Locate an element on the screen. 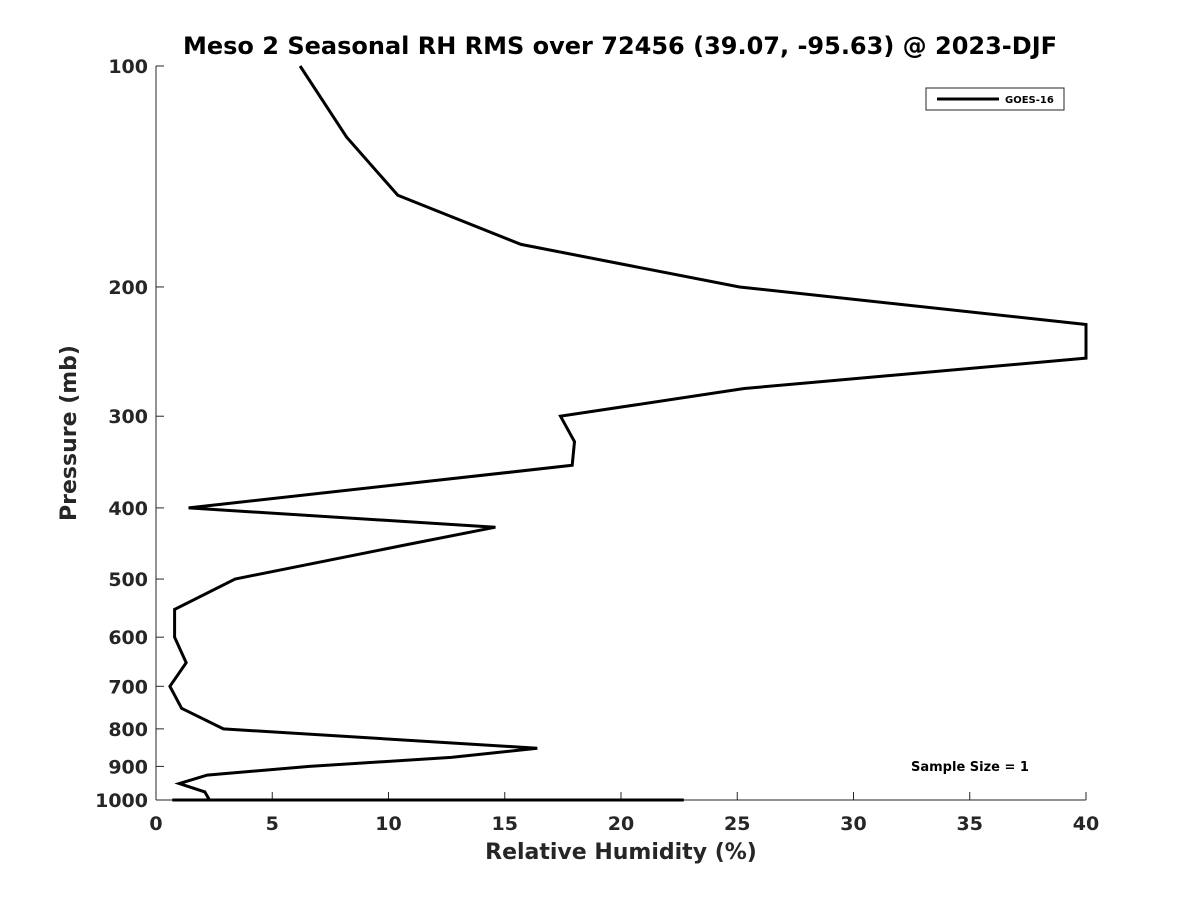  y-tick-label: 100 is located at coordinates (128, 67).